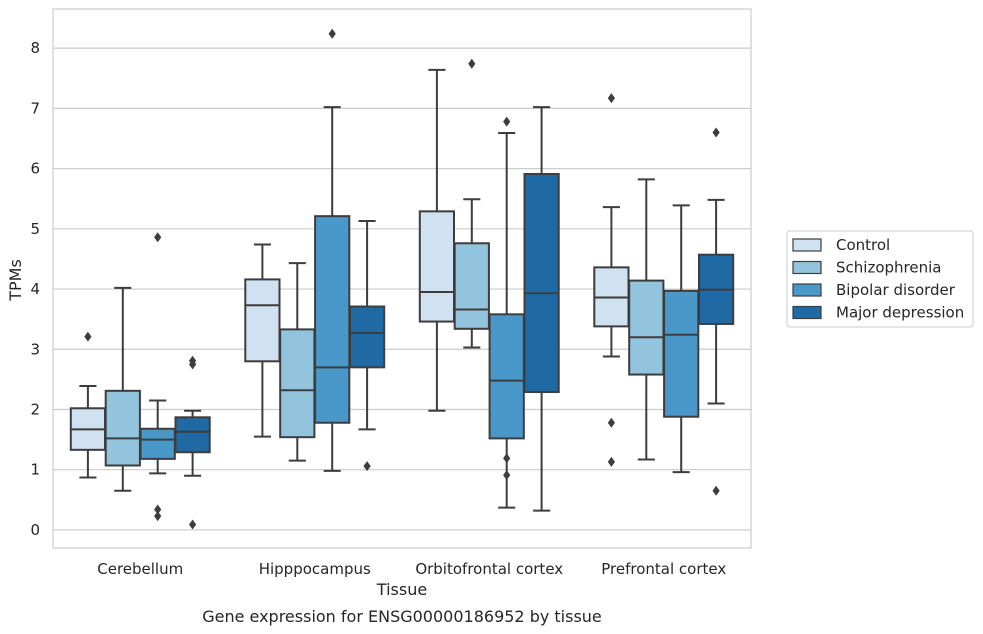 This screenshot has height=634, width=983. I want to click on x-tick-label: Orbitofrontal cortex, so click(489, 569).